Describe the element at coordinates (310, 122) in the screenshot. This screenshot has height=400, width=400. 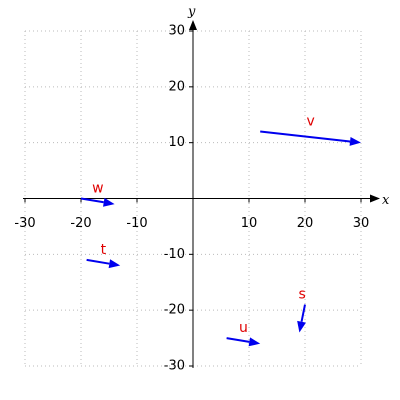
I see `vector-label: v` at that location.